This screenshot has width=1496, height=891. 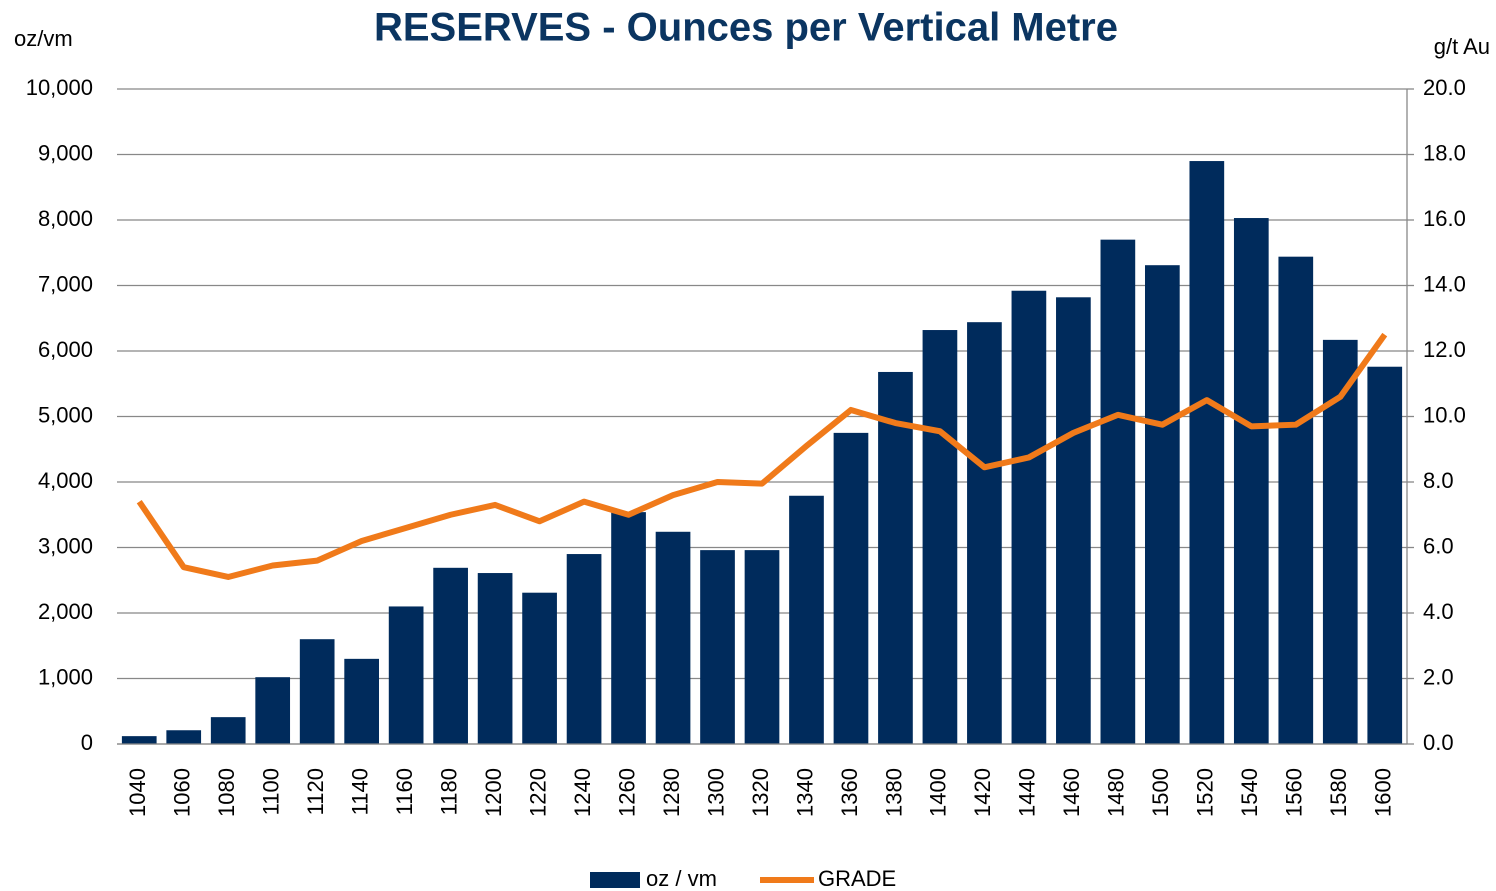 What do you see at coordinates (65, 611) in the screenshot?
I see `y-tick-label: 2,000` at bounding box center [65, 611].